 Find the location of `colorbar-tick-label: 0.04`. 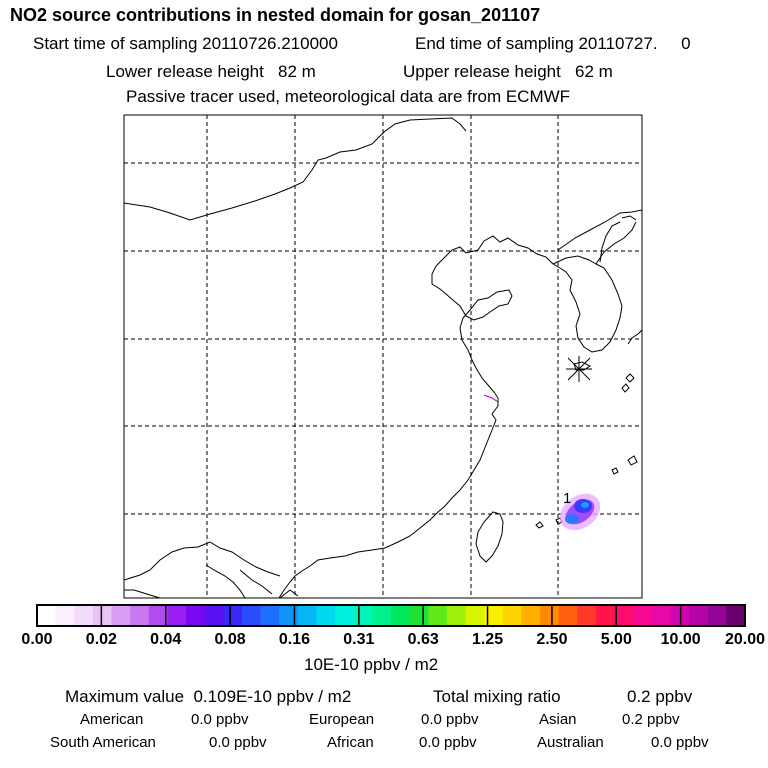

colorbar-tick-label: 0.04 is located at coordinates (166, 639).